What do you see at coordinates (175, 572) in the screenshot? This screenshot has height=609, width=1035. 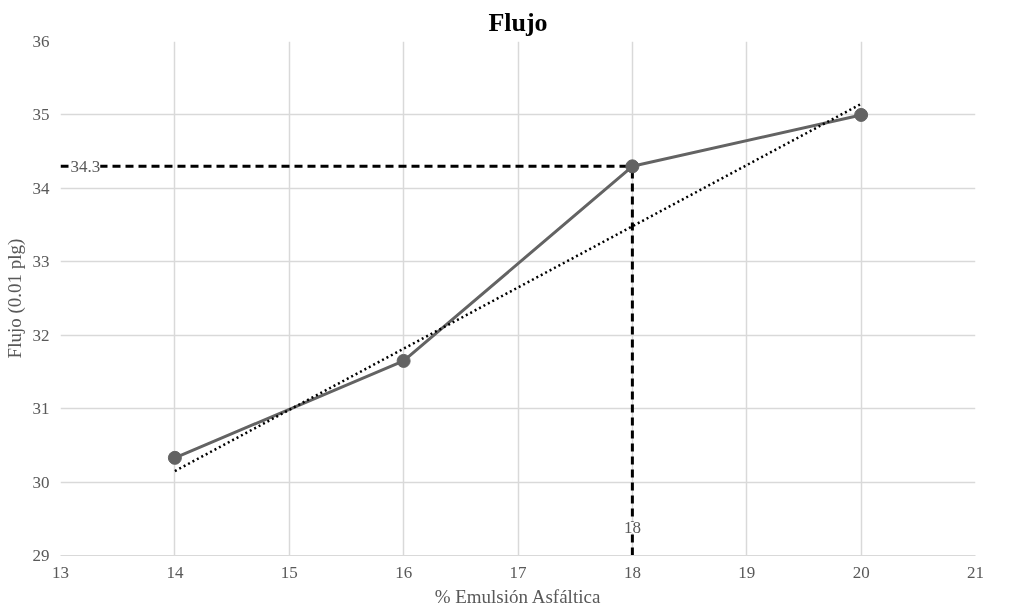 I see `x-tick-label: 14` at bounding box center [175, 572].